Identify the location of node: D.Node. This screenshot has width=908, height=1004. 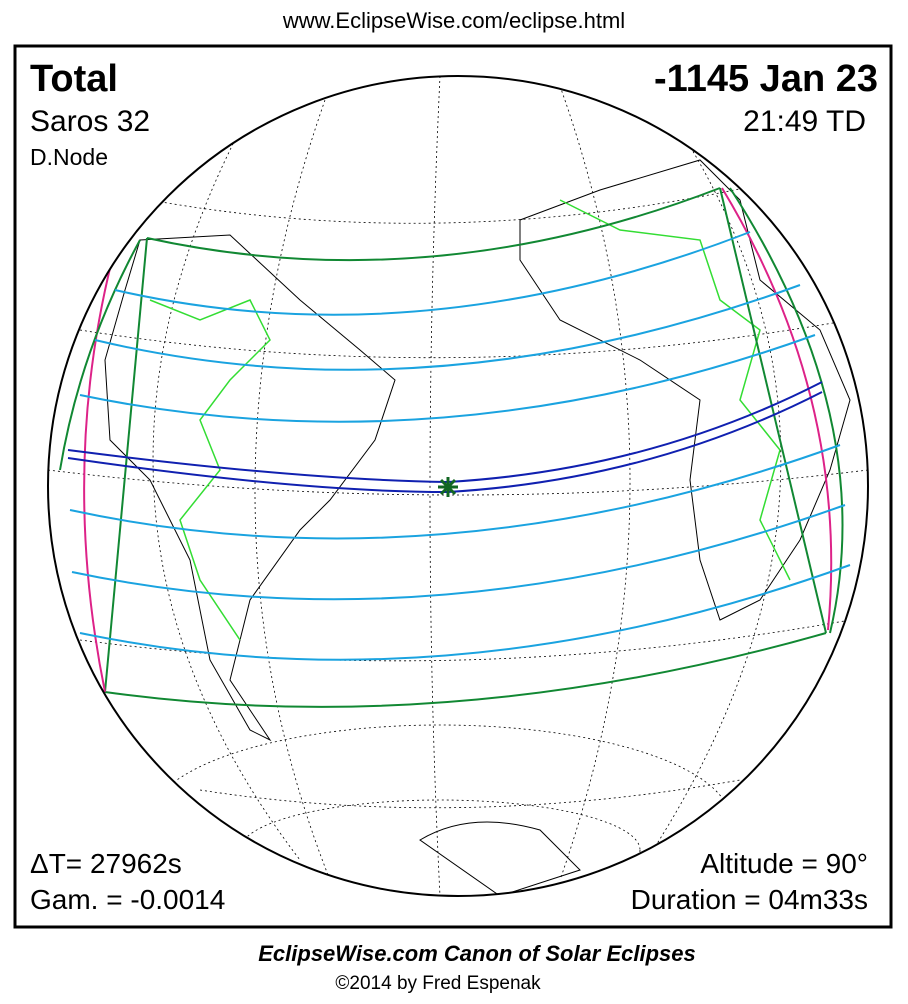
(69, 157).